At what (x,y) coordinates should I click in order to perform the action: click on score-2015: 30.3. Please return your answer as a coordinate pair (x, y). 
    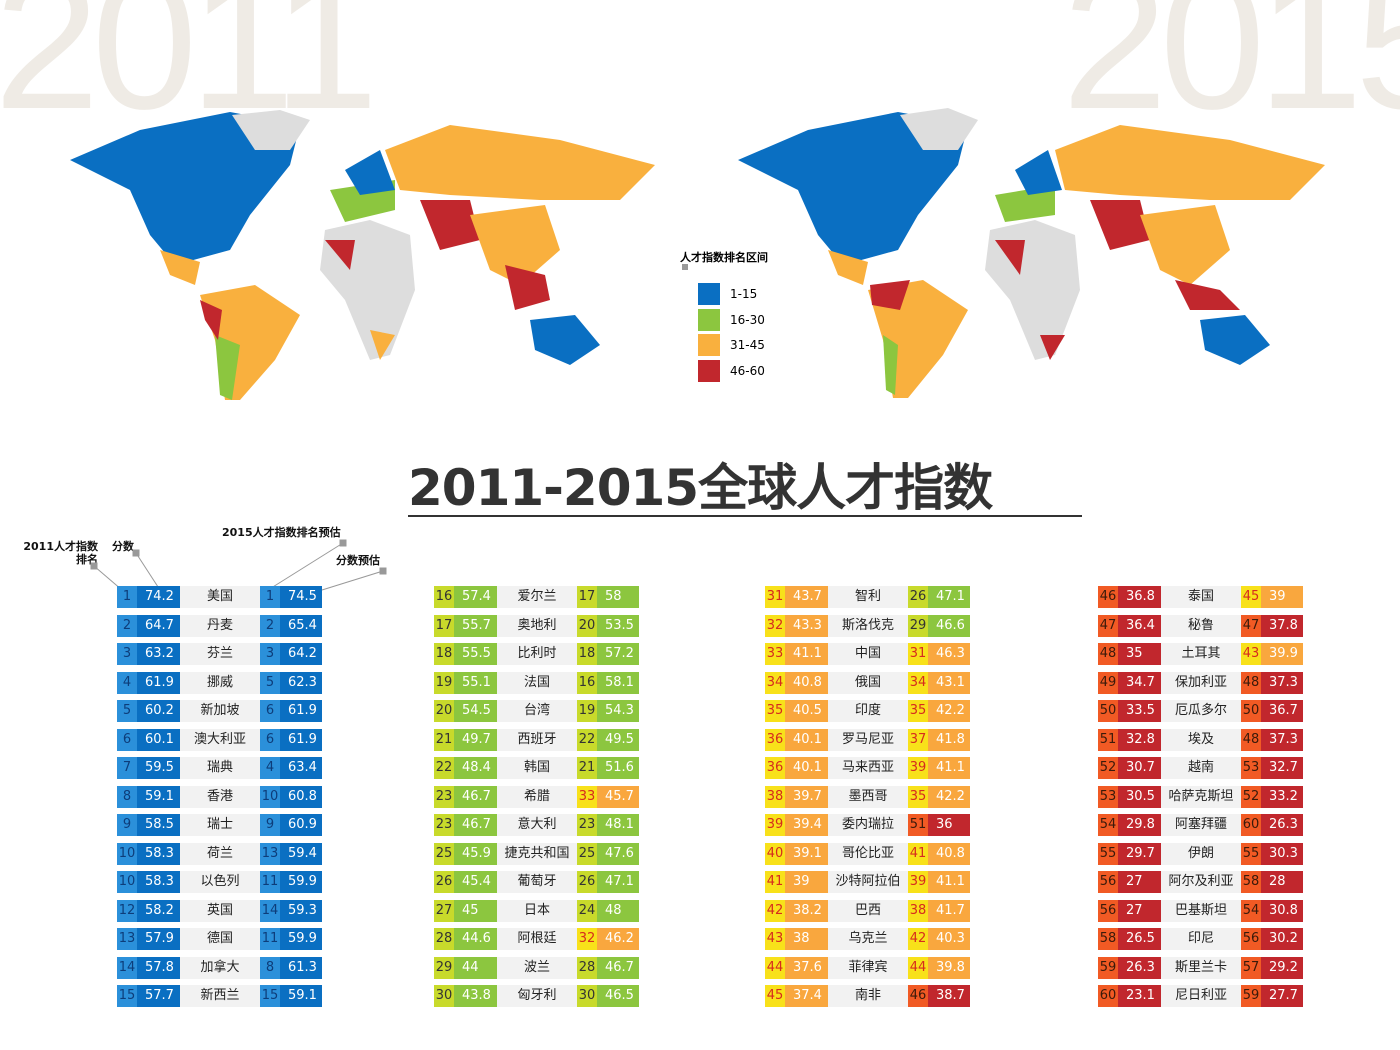
    Looking at the image, I should click on (1282, 853).